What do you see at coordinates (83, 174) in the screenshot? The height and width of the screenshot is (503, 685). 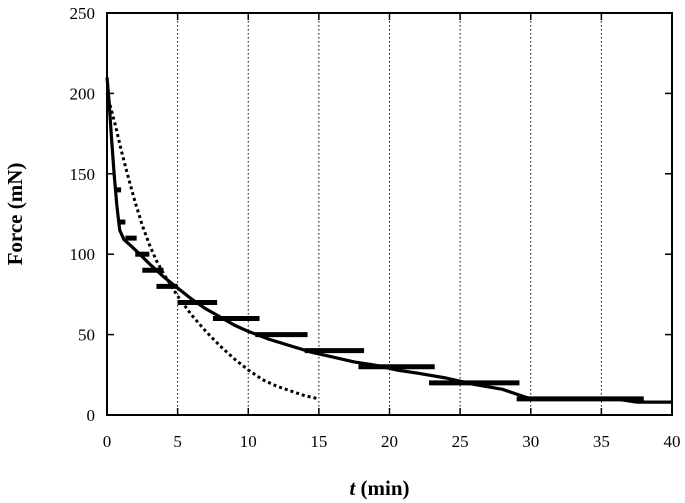 I see `y-tick-label: 150` at bounding box center [83, 174].